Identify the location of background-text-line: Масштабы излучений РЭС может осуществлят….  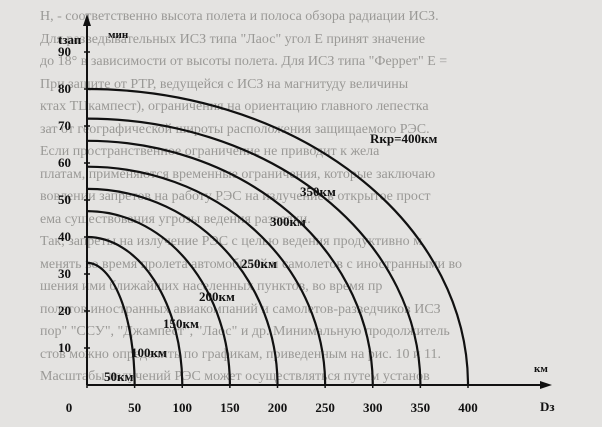
(235, 376).